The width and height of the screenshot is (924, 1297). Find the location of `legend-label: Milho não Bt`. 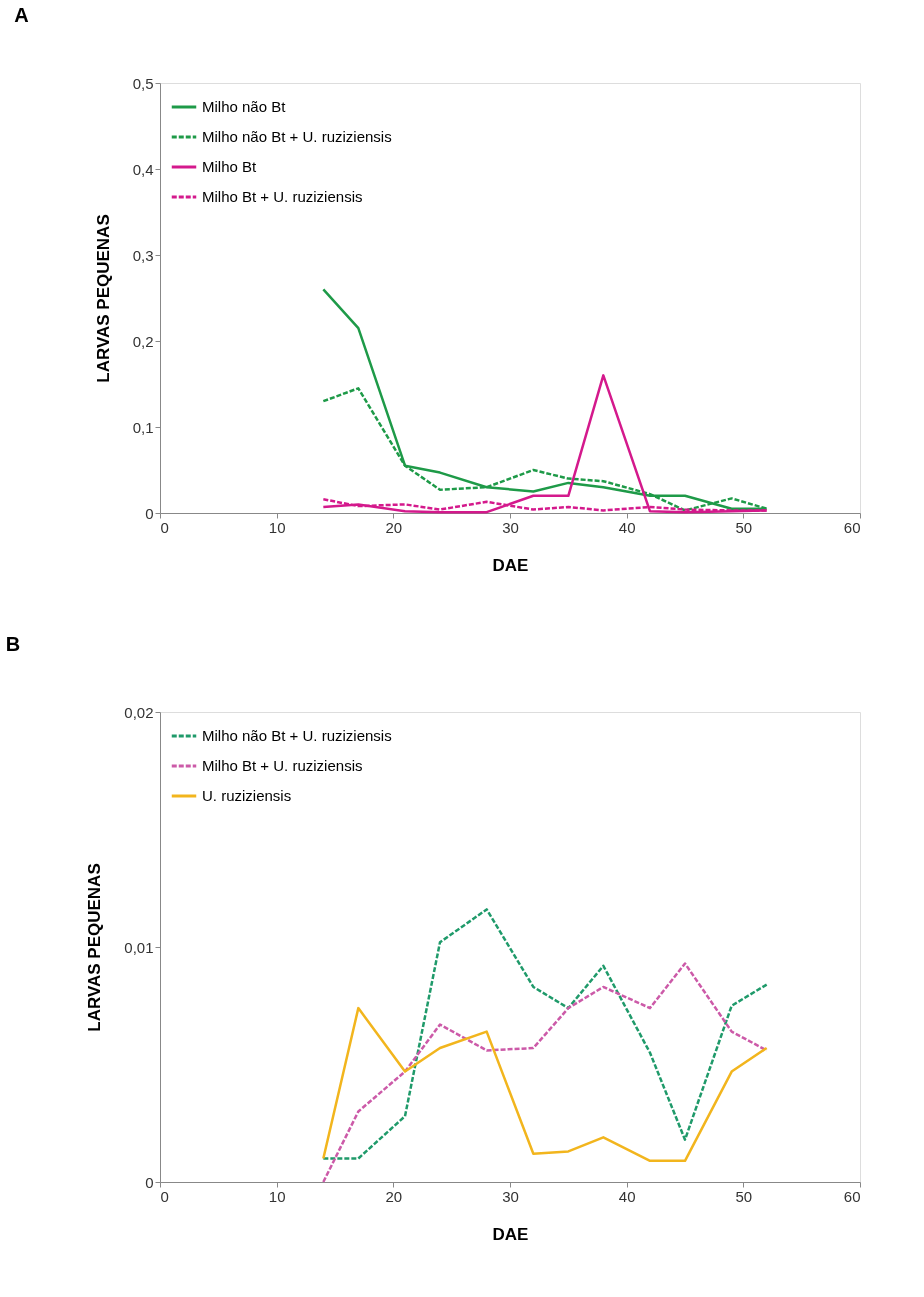

legend-label: Milho não Bt is located at coordinates (244, 106).